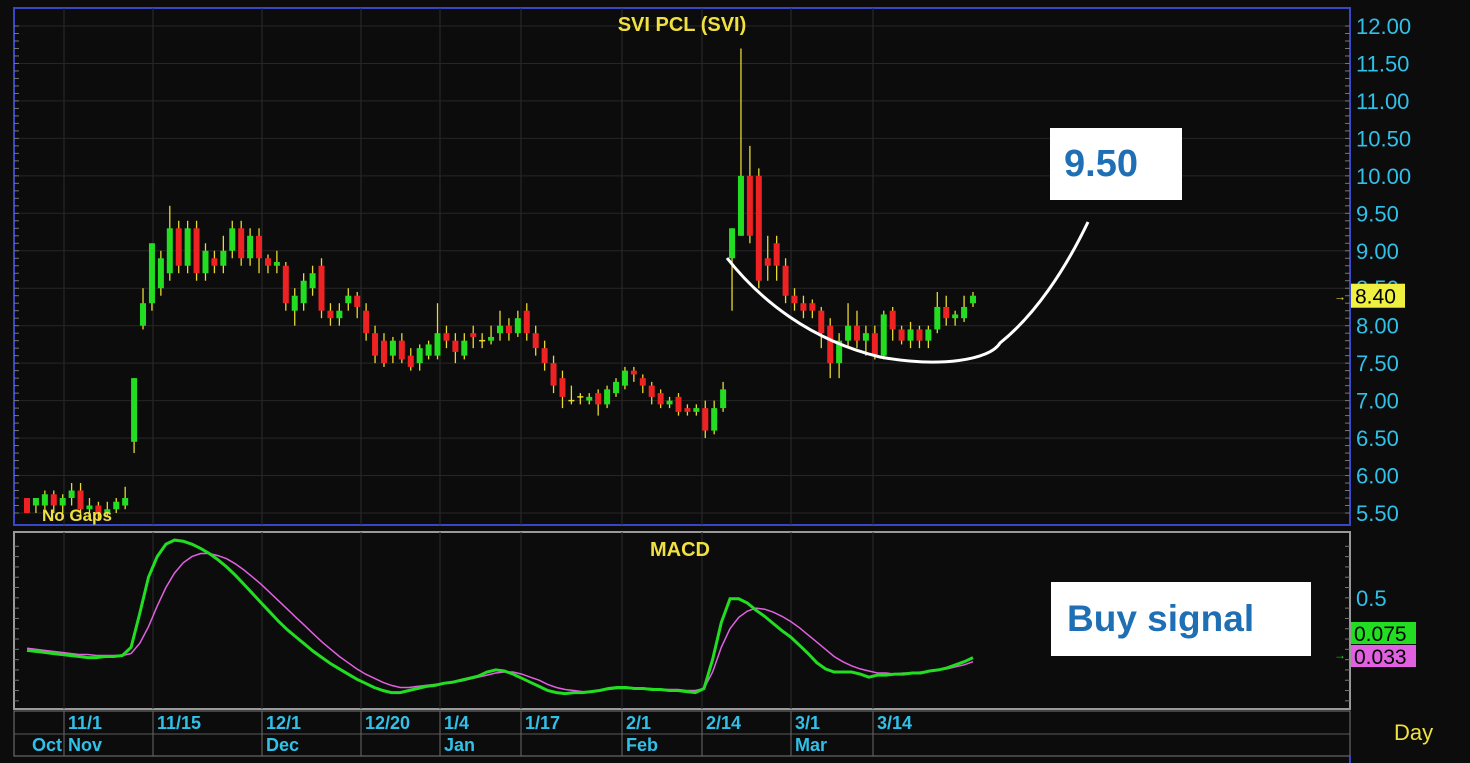 The height and width of the screenshot is (763, 1470). What do you see at coordinates (1371, 598) in the screenshot?
I see `macd-axis-tick: 0.5` at bounding box center [1371, 598].